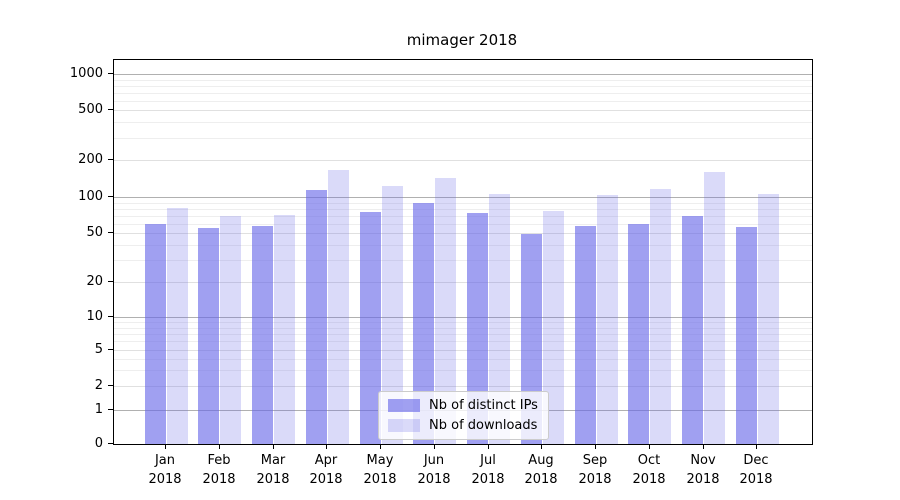 Image resolution: width=900 pixels, height=500 pixels. Describe the element at coordinates (649, 470) in the screenshot. I see `x-tick-label: Oct 2018` at that location.